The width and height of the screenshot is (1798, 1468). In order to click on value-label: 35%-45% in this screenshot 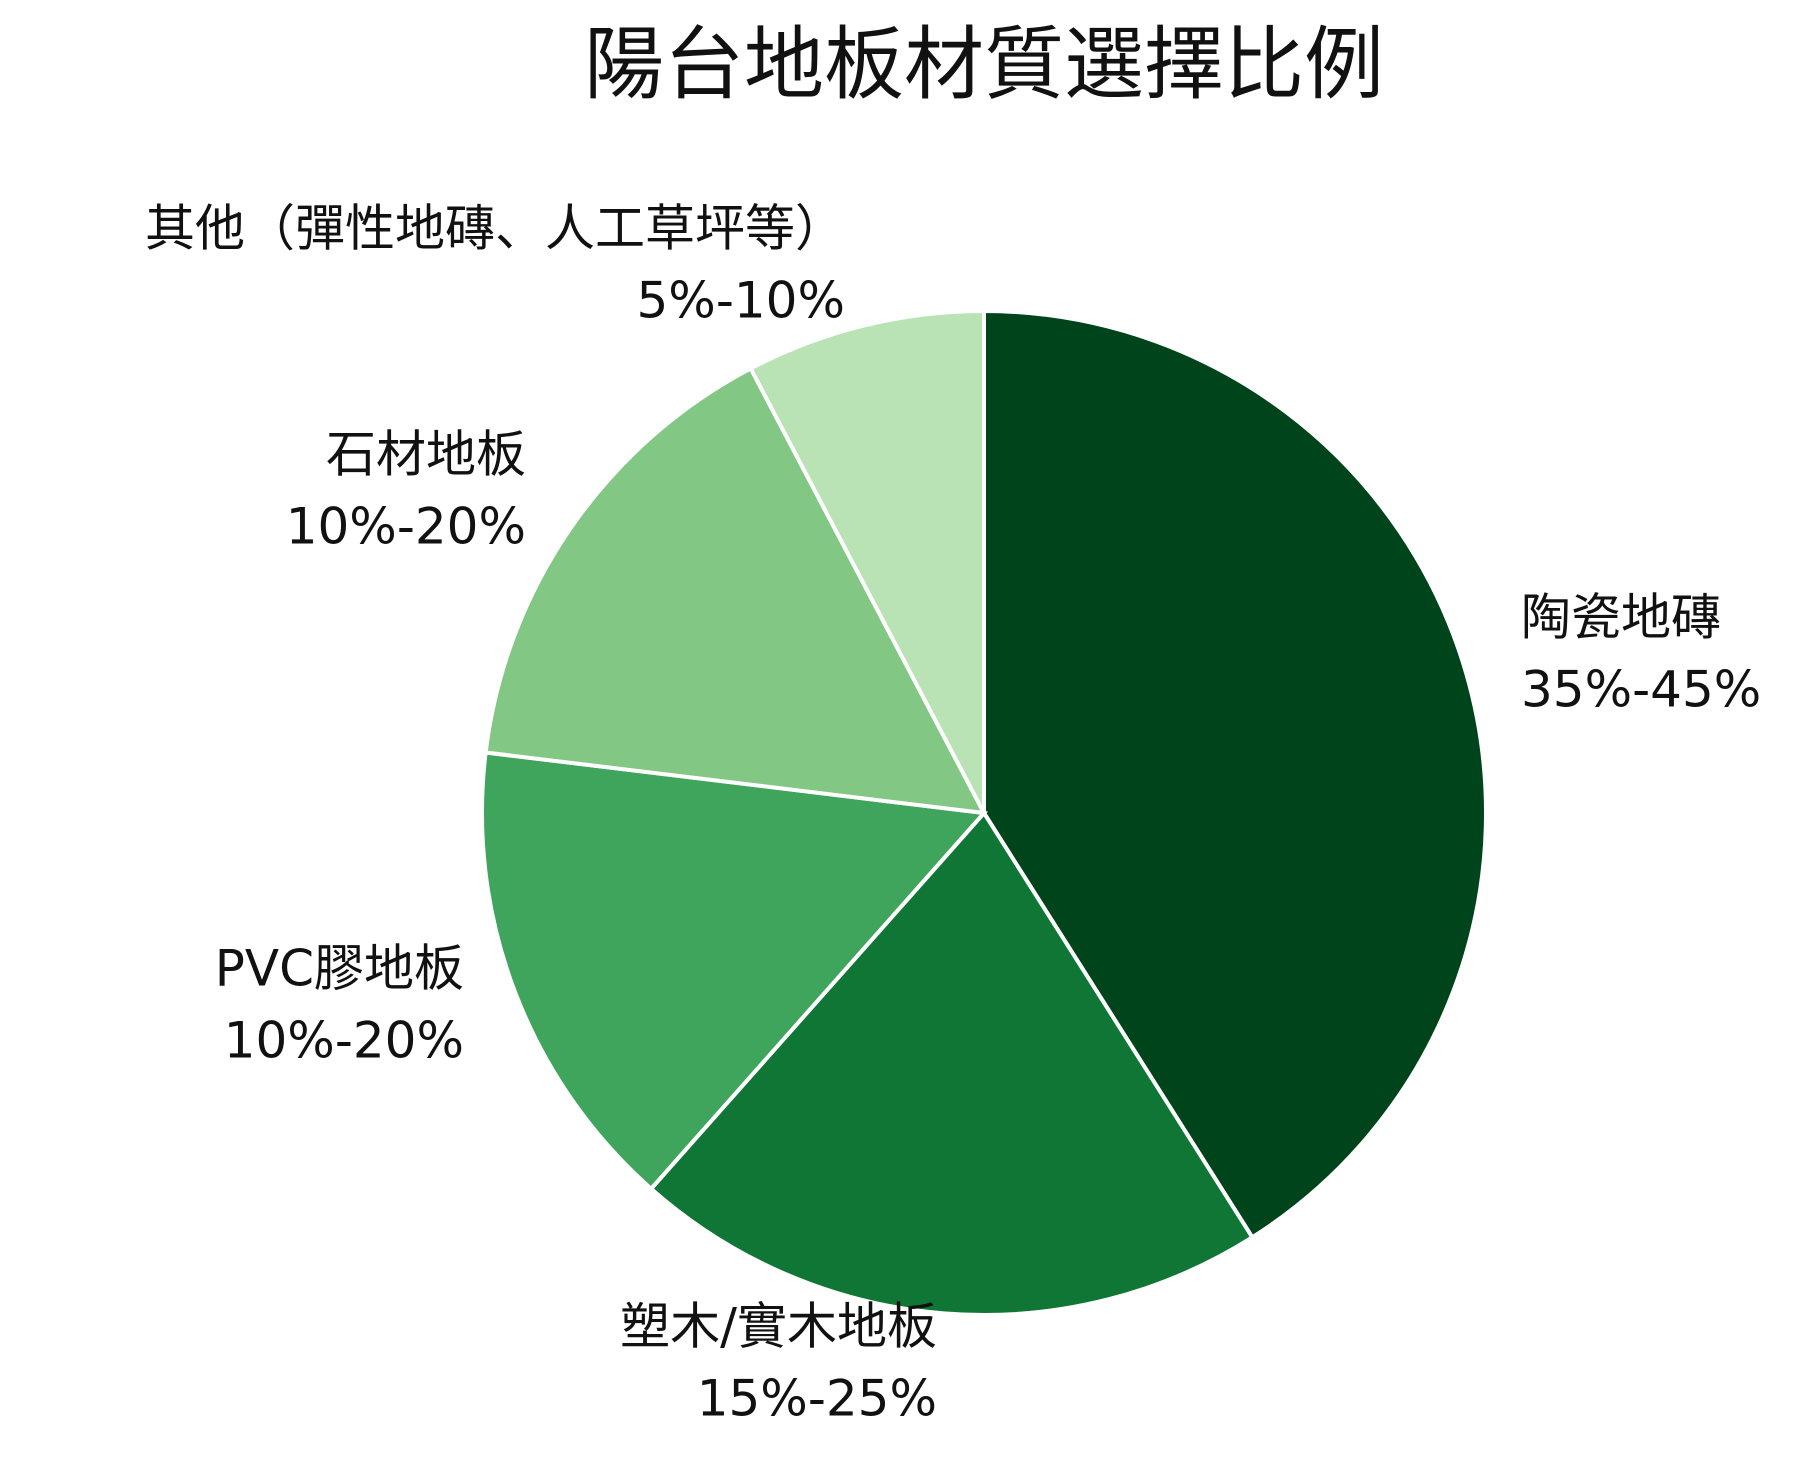, I will do `click(1641, 690)`.